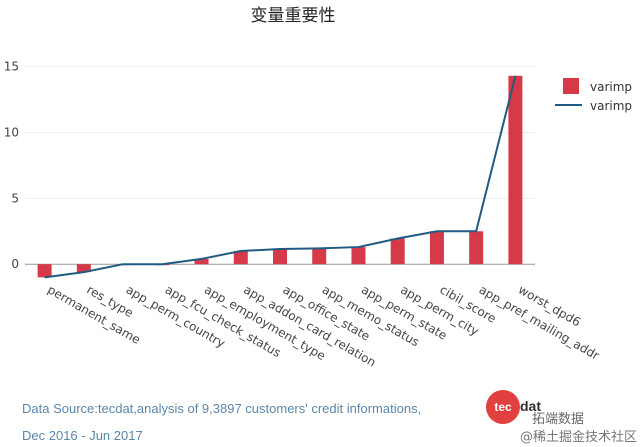 The width and height of the screenshot is (640, 447). I want to click on legend-line-label: varimp, so click(611, 106).